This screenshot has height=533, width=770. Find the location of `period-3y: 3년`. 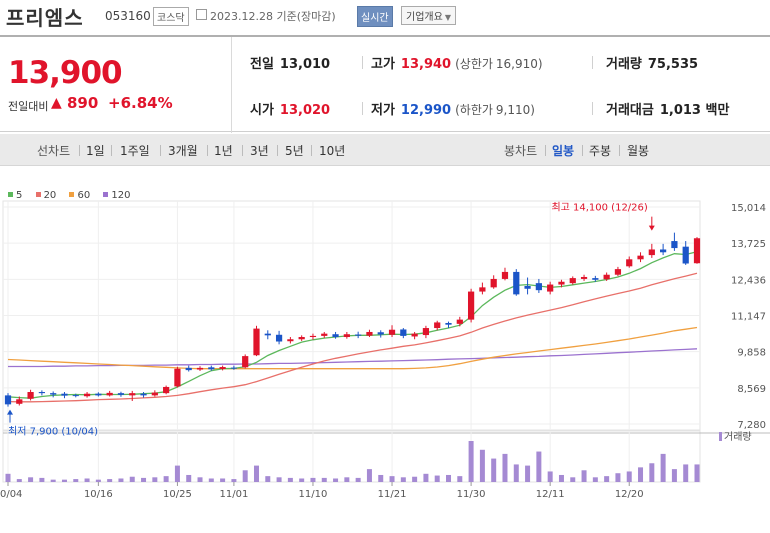

period-3y: 3년 is located at coordinates (259, 151).